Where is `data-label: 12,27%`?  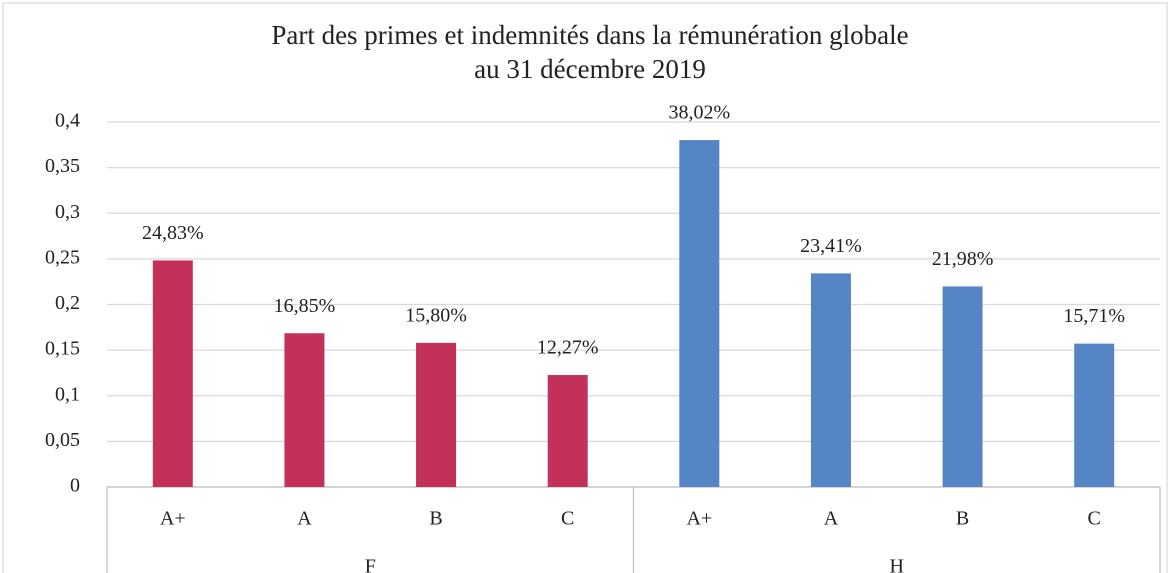 data-label: 12,27% is located at coordinates (568, 348).